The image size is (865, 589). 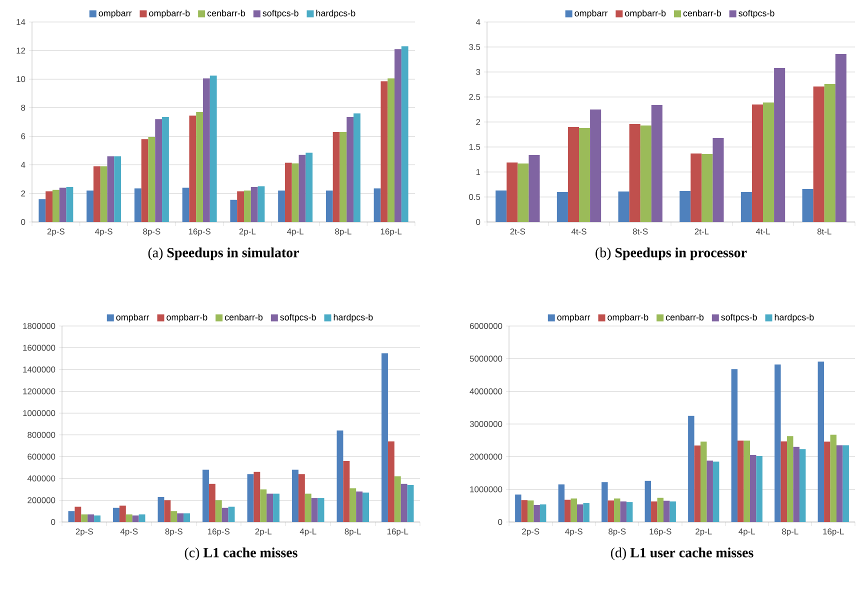 I want to click on x-tick-label: 4t-S, so click(x=578, y=231).